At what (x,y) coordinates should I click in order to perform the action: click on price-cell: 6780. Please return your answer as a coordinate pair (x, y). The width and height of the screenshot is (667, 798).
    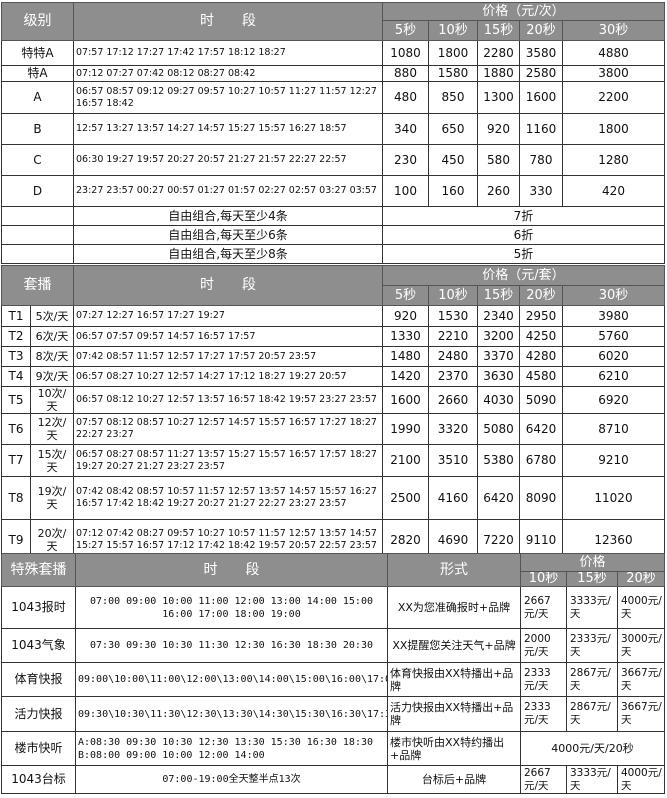
    Looking at the image, I should click on (541, 460).